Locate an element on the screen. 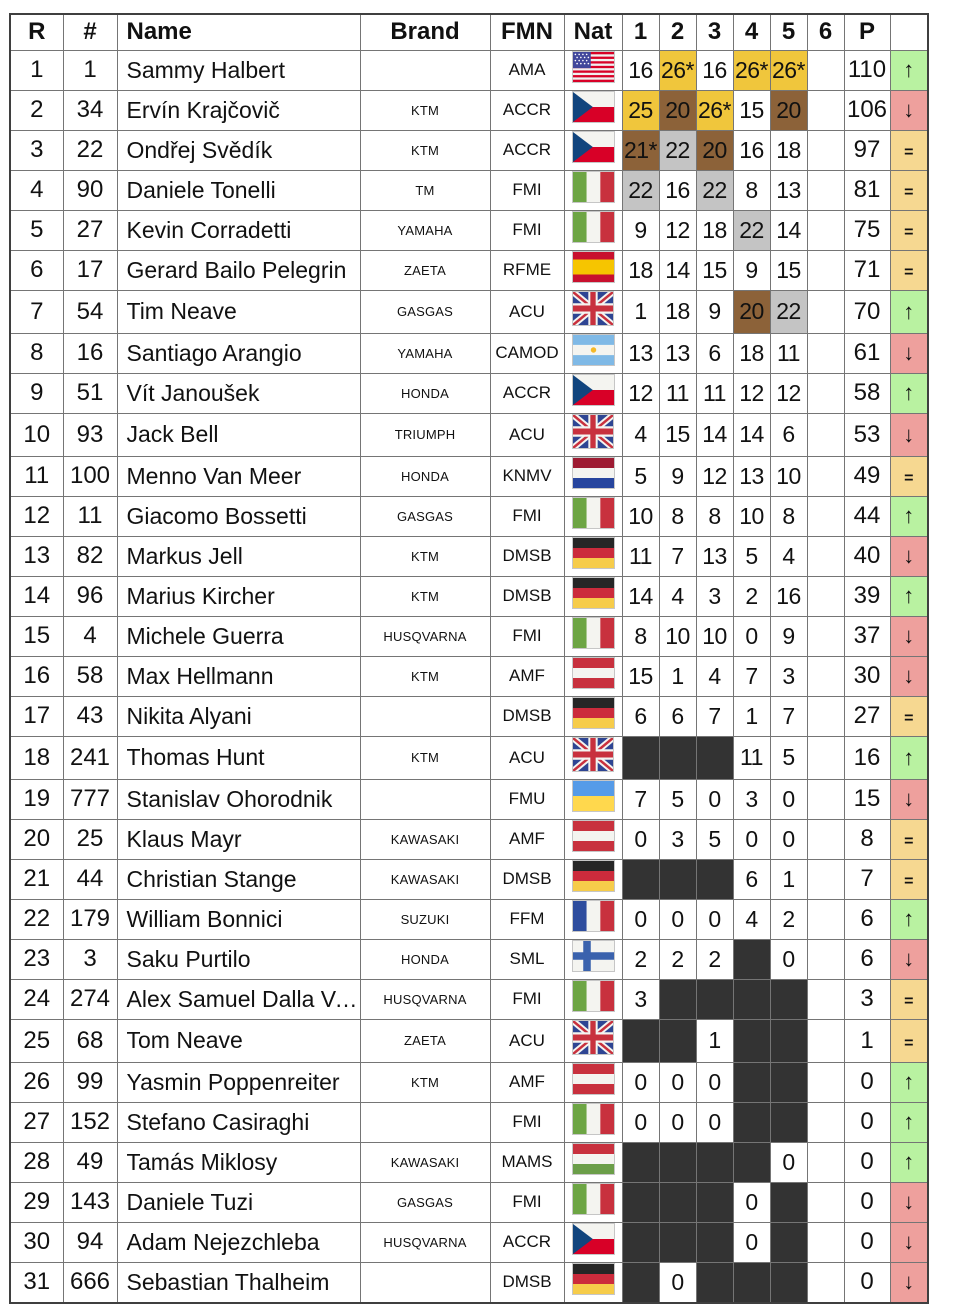 This screenshot has height=1304, width=955. race-3-cell: 12 is located at coordinates (714, 476).